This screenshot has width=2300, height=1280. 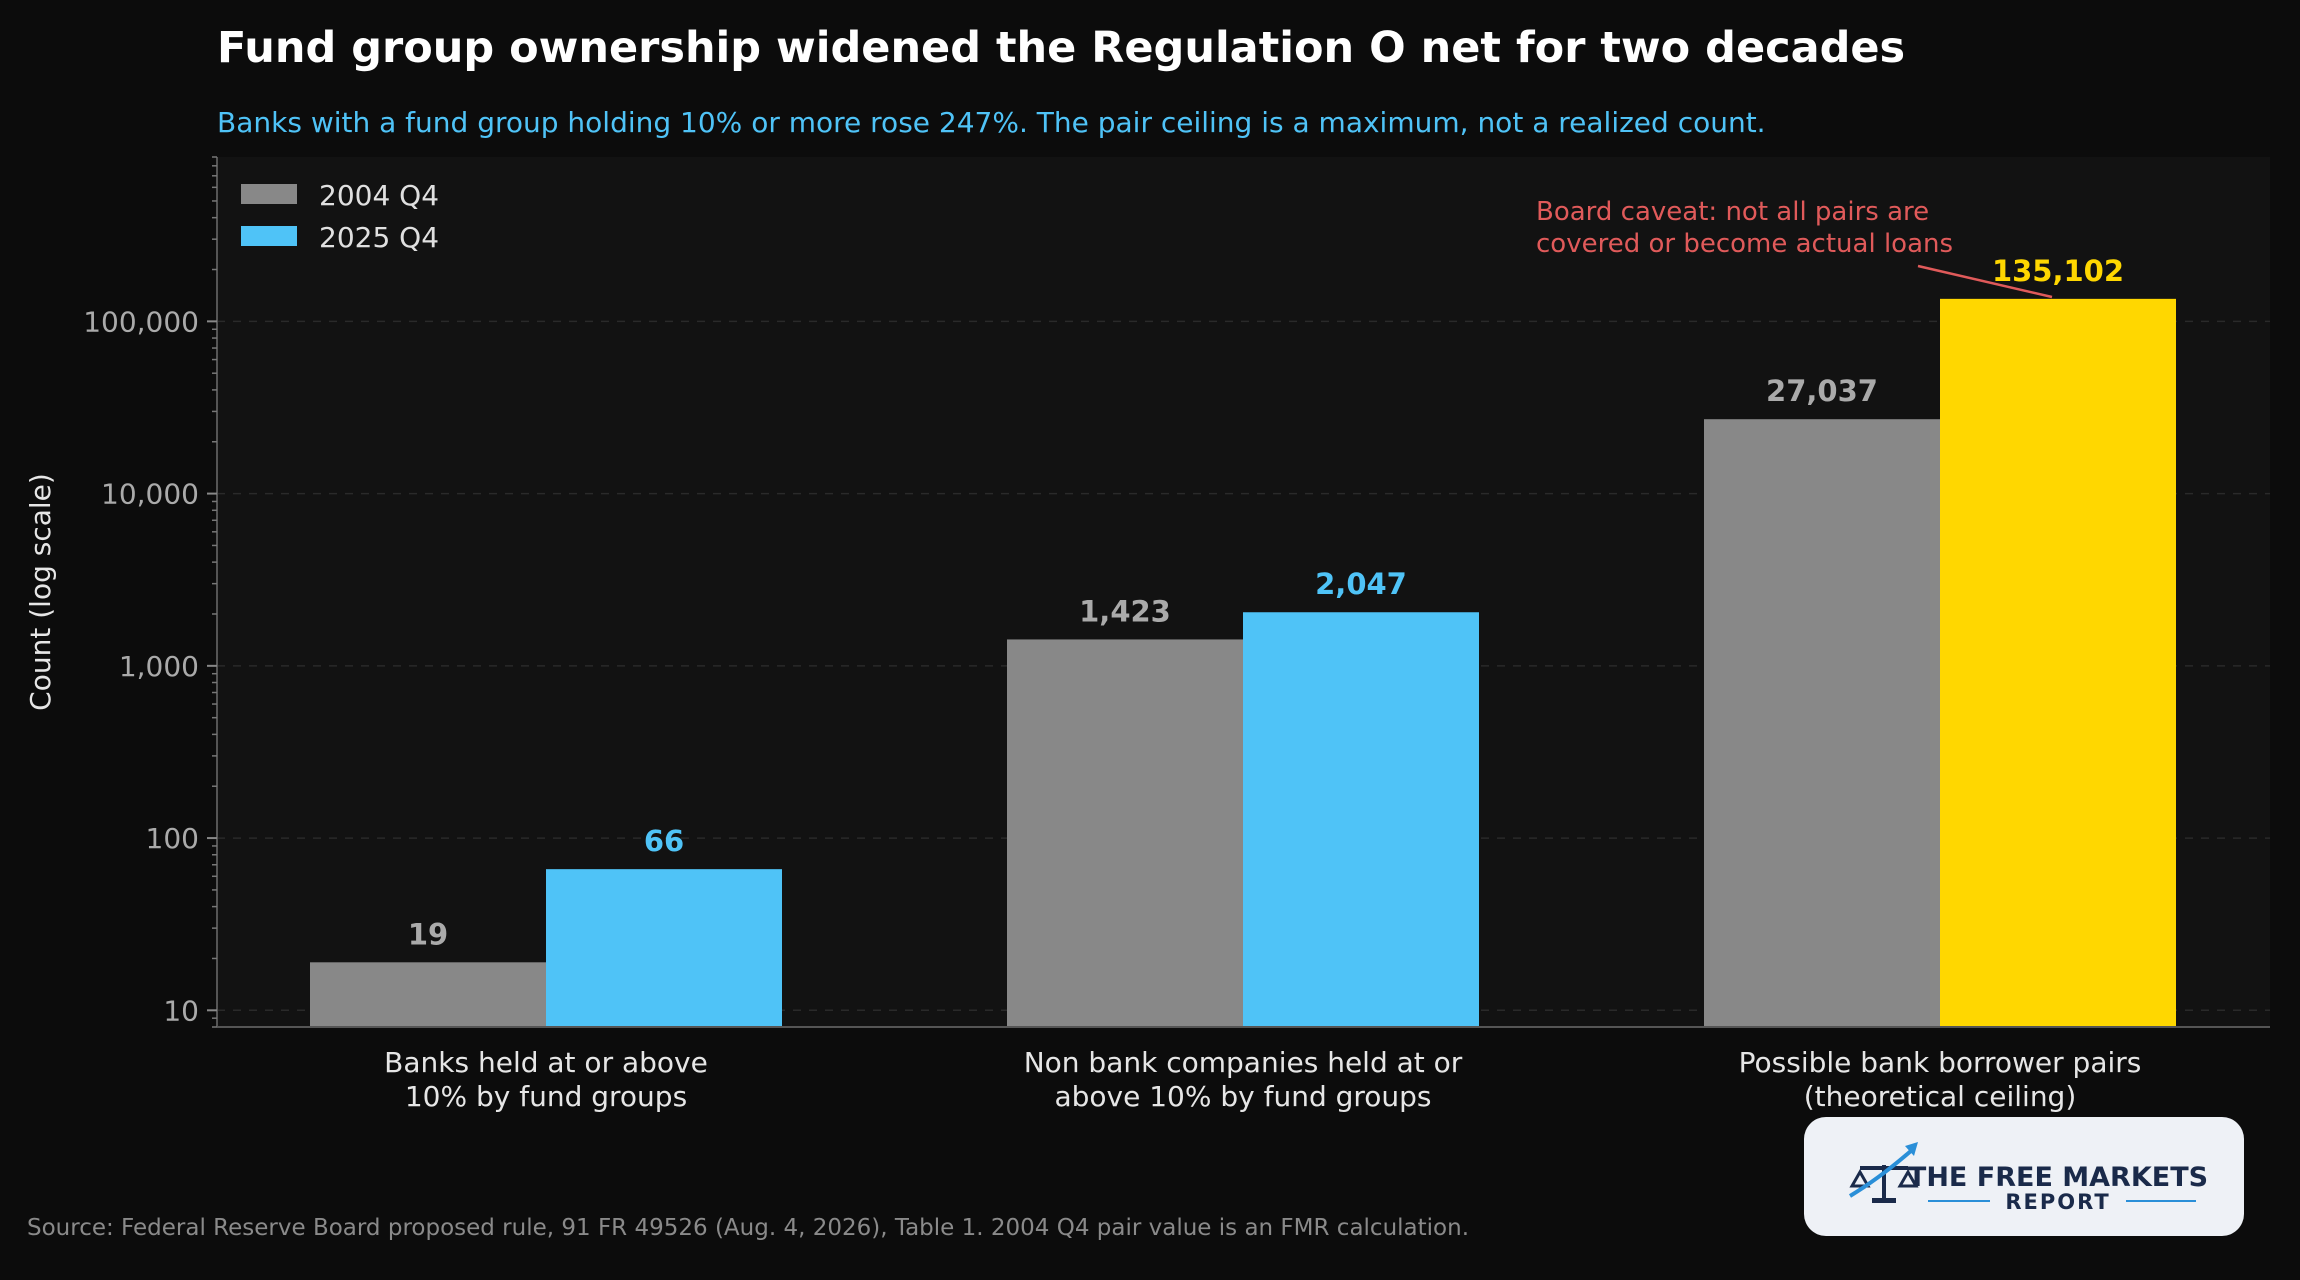 What do you see at coordinates (340, 216) in the screenshot?
I see `legend: 2004 Q4 2025 Q4` at bounding box center [340, 216].